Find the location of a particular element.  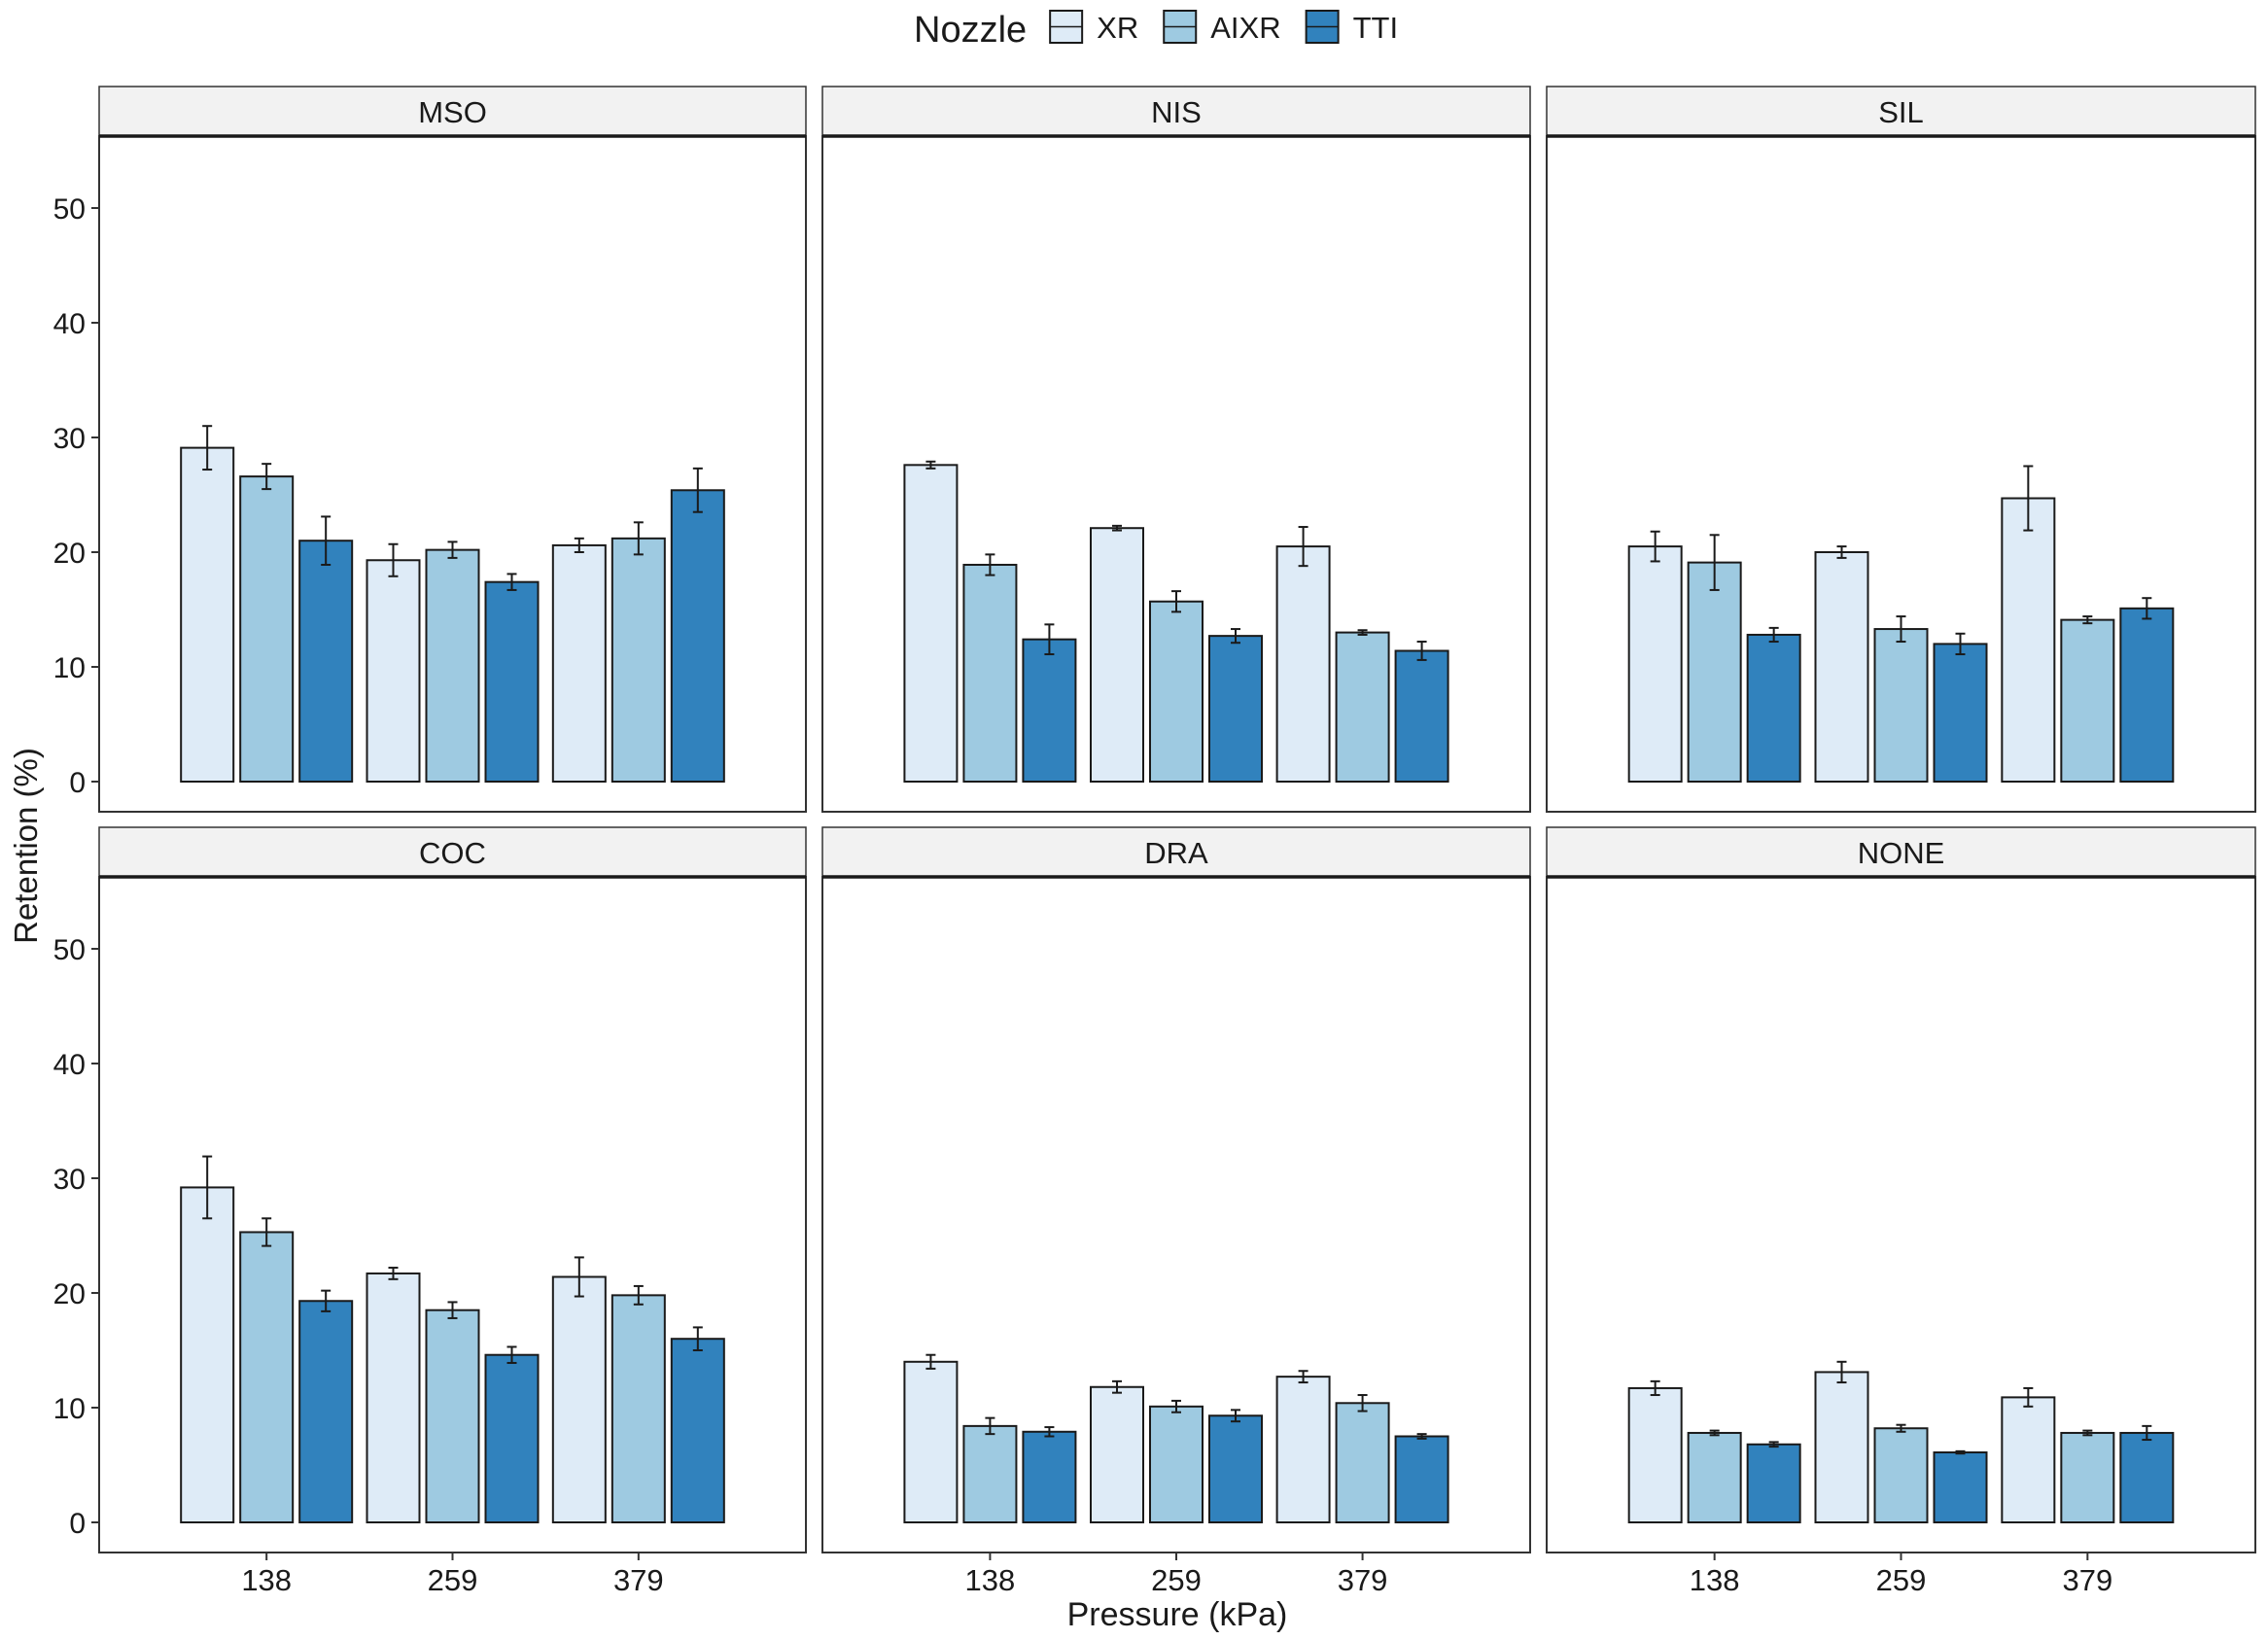

x-tick-label-coc-259: 259 is located at coordinates (453, 1580).